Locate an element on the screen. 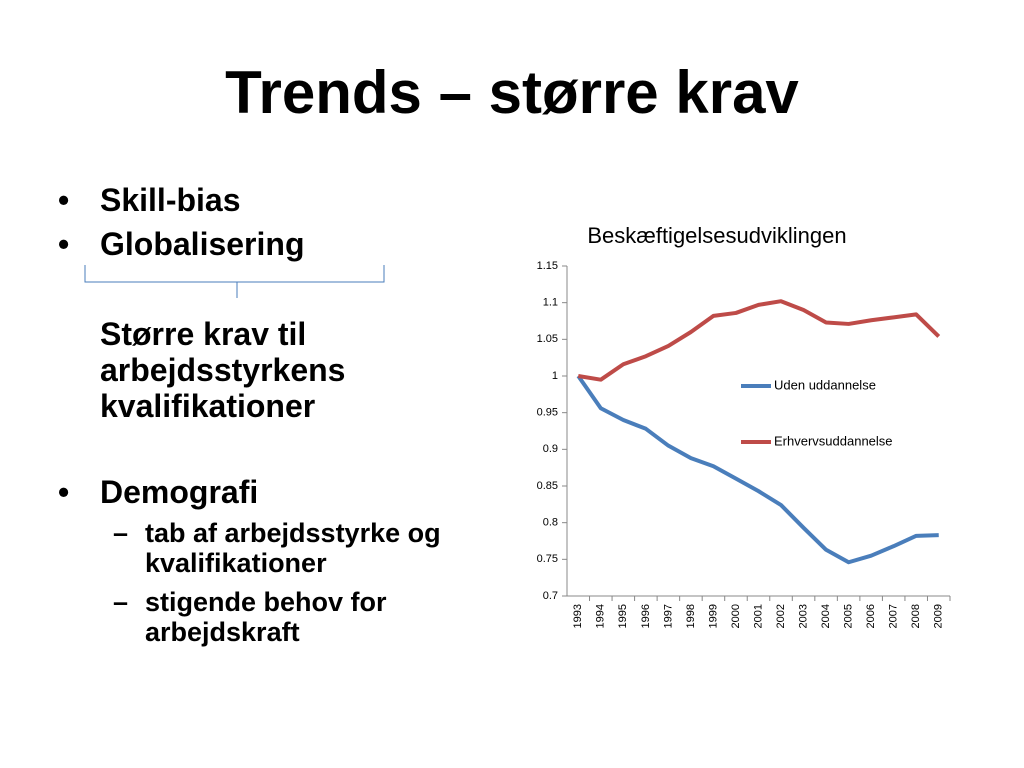 This screenshot has width=1024, height=768. y-tick-label: 1 is located at coordinates (555, 376).